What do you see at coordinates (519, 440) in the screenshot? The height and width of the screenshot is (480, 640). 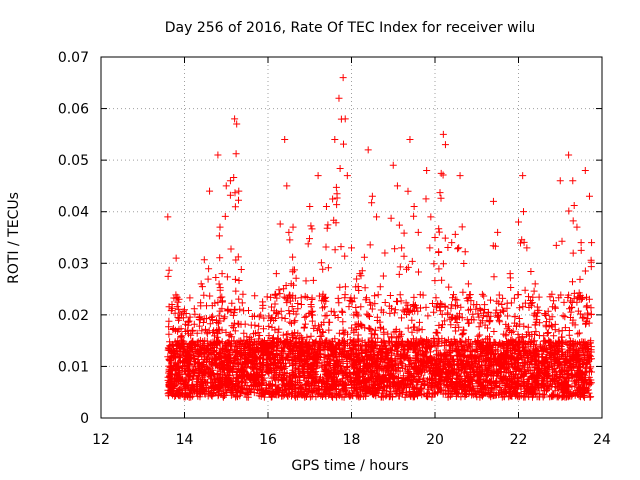 I see `x-tick-label: 22` at bounding box center [519, 440].